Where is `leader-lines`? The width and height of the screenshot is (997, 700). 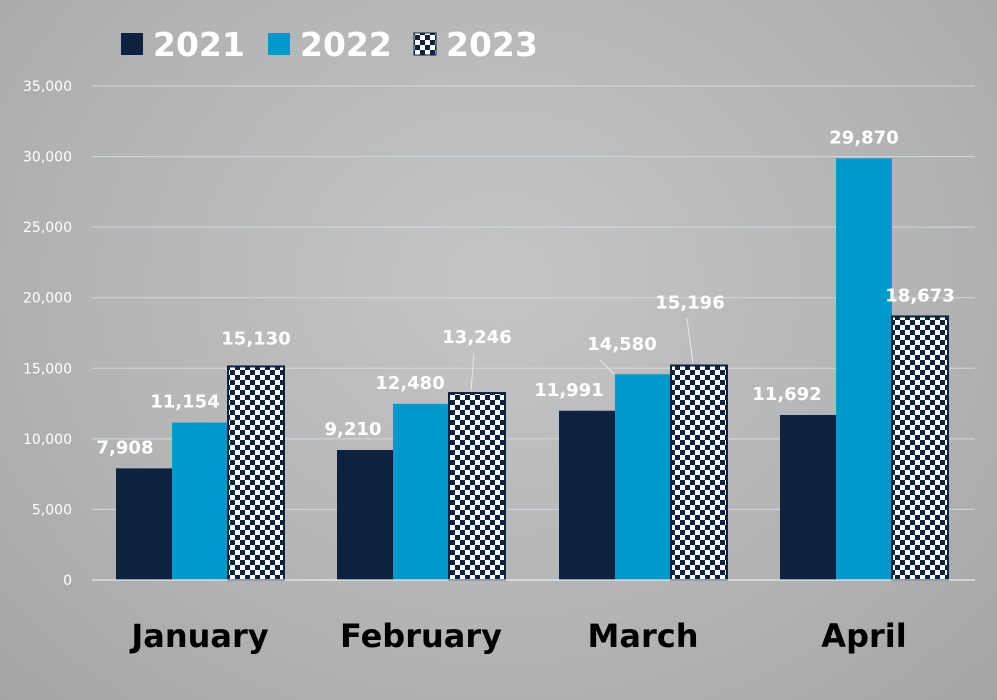 leader-lines is located at coordinates (582, 355).